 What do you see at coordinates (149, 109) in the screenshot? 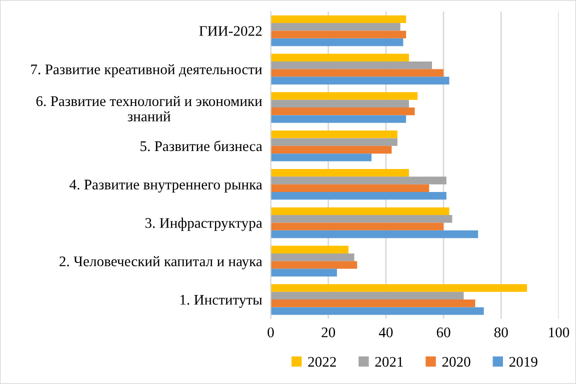
I see `y-tick-label: 6. Развитие технологий и экономики знаний` at bounding box center [149, 109].